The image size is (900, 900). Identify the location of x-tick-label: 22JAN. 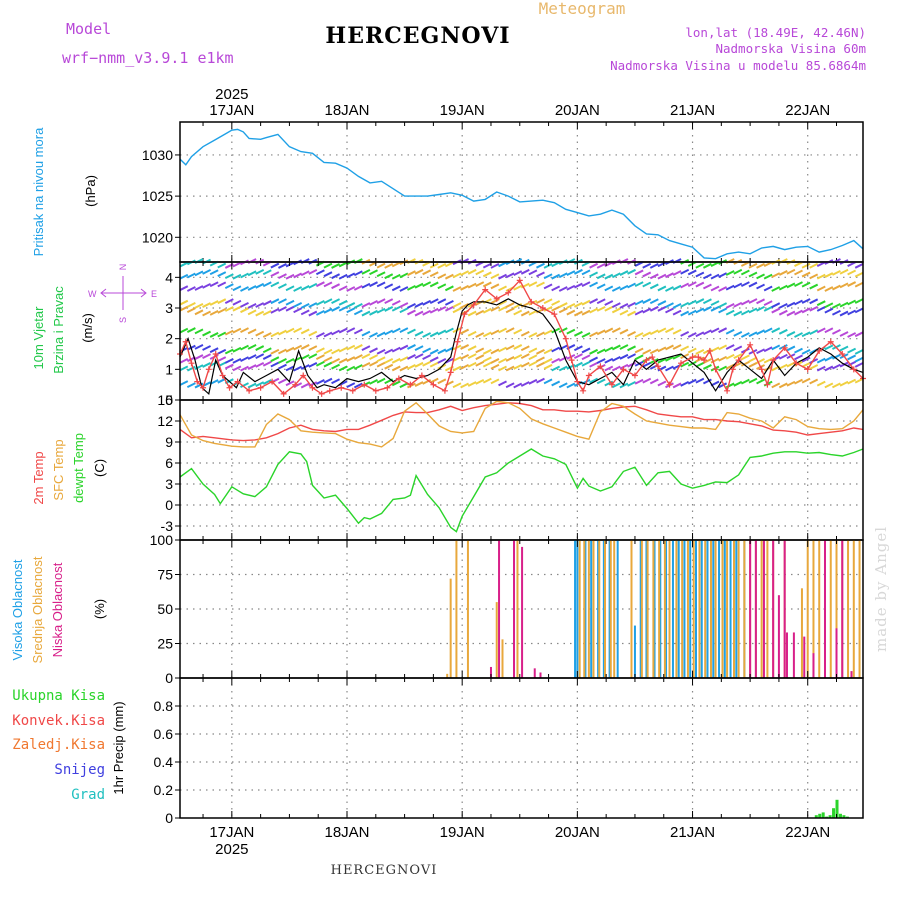
(807, 832).